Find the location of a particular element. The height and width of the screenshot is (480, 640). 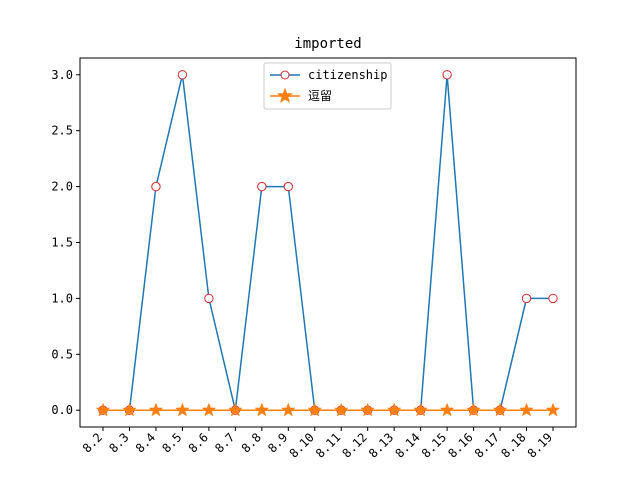

legend-marker-citizenship is located at coordinates (285, 75).